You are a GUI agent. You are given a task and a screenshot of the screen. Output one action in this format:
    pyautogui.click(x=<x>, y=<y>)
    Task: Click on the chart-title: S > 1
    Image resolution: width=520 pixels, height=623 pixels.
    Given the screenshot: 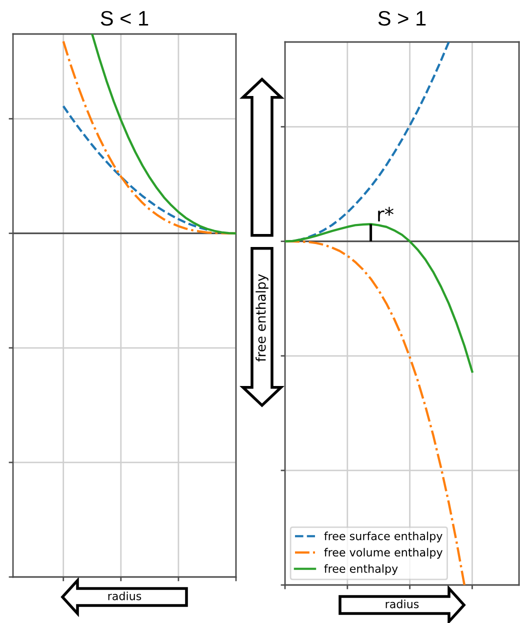 What is the action you would take?
    pyautogui.click(x=402, y=18)
    